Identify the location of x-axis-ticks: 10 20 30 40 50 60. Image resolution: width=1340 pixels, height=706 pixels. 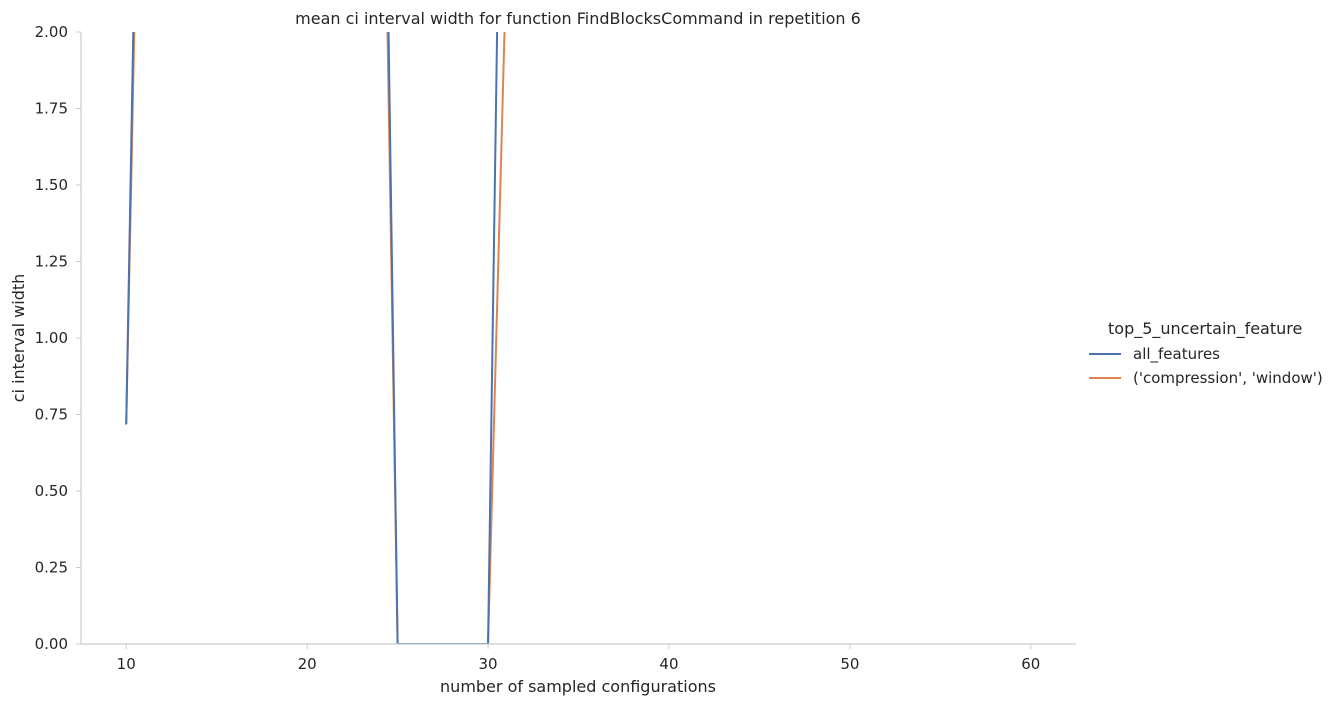
(578, 658).